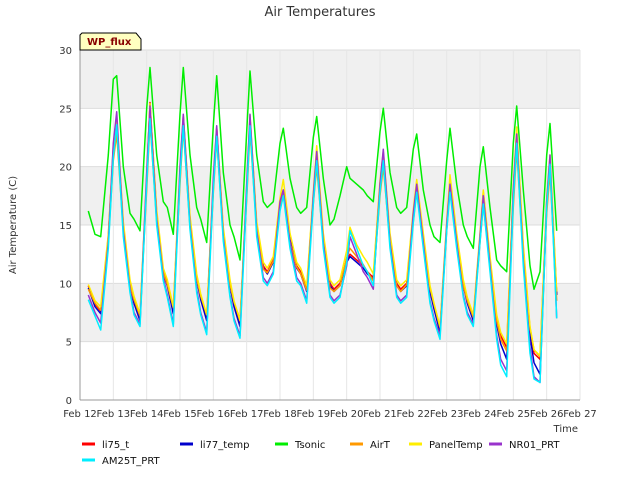 This screenshot has width=640, height=480. I want to click on x-tick-label: Feb 22, so click(414, 414).